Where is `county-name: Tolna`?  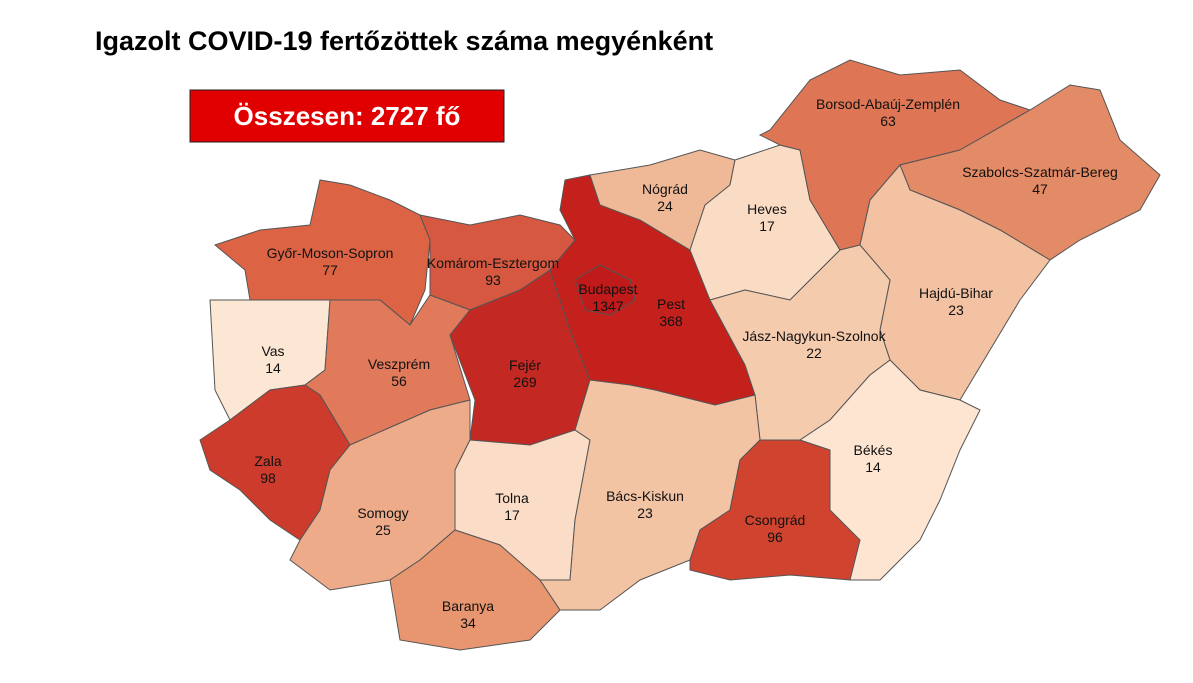 county-name: Tolna is located at coordinates (512, 498).